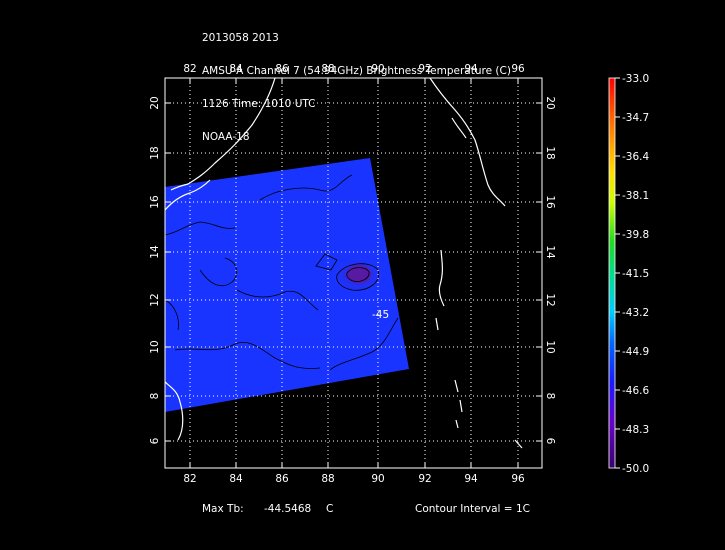 The width and height of the screenshot is (725, 550). I want to click on latitude-label-right: 14, so click(550, 252).